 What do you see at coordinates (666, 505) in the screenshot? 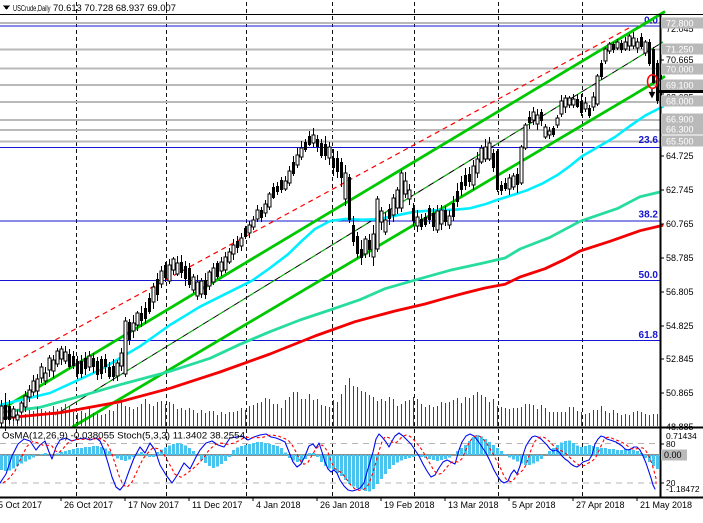
I see `svg-text: 21 May 2018` at bounding box center [666, 505].